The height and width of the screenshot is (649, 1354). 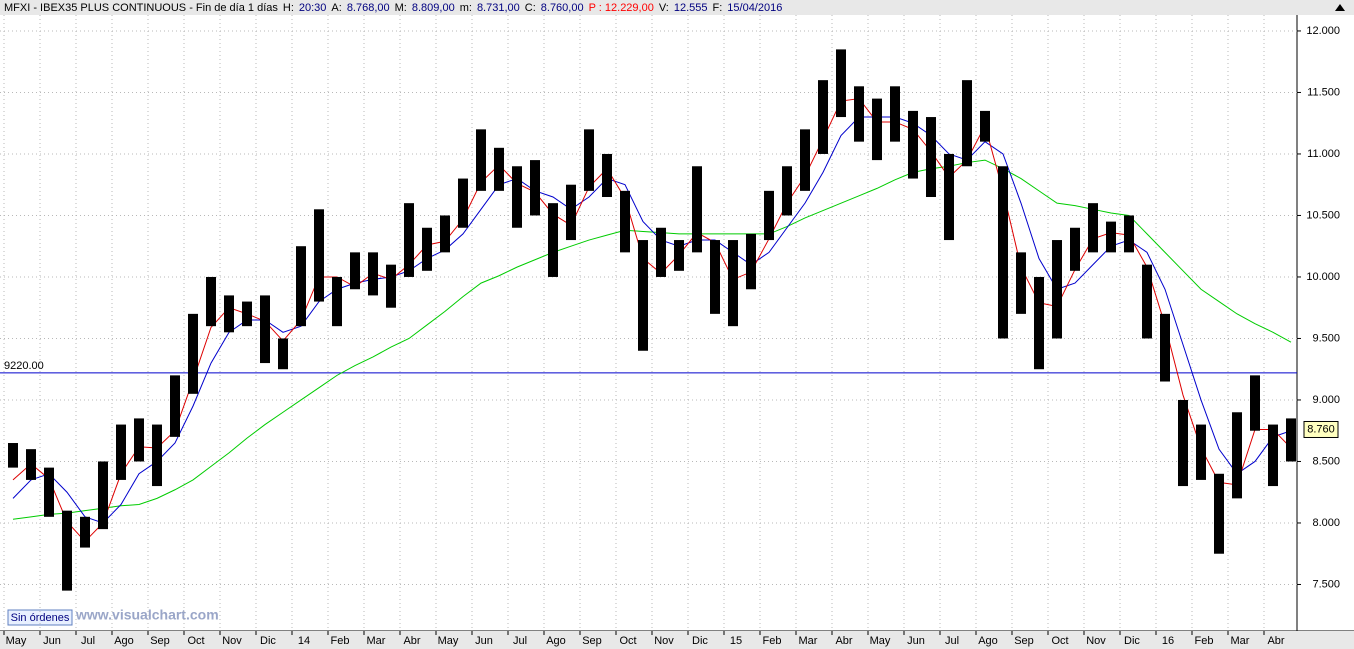 I want to click on y-tick-label: 10.500, so click(x=1323, y=215).